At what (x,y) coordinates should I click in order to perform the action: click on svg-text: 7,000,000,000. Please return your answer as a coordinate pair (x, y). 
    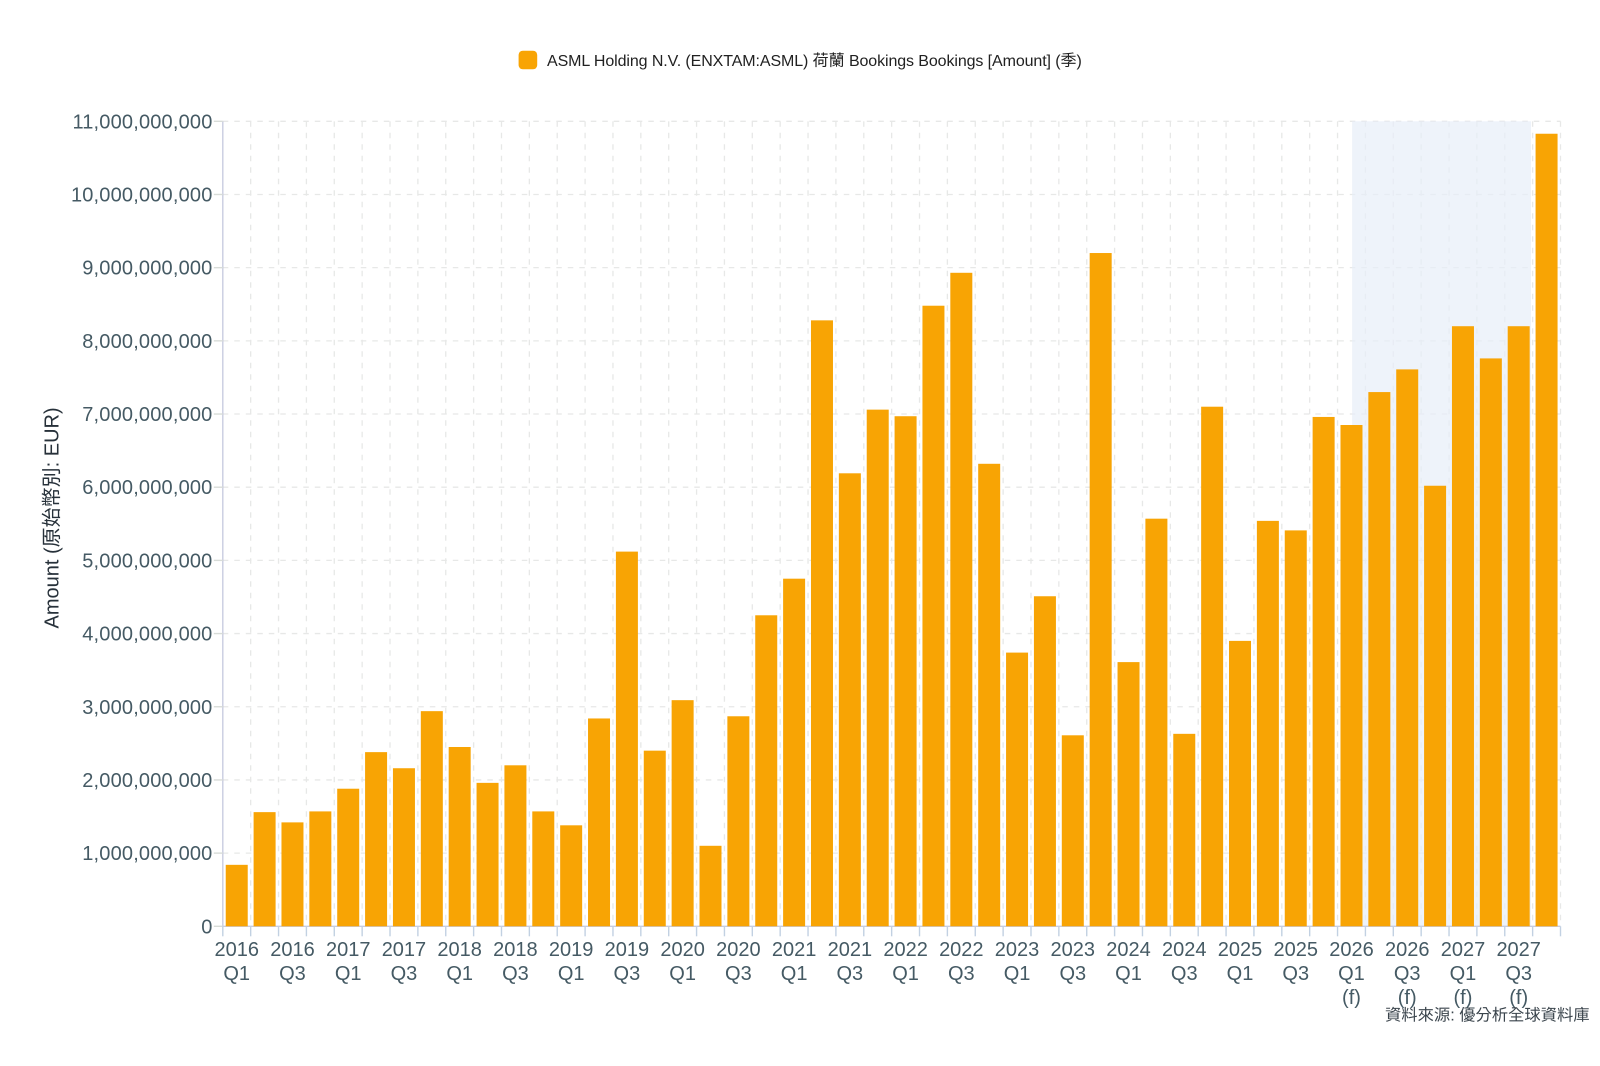
    Looking at the image, I should click on (147, 415).